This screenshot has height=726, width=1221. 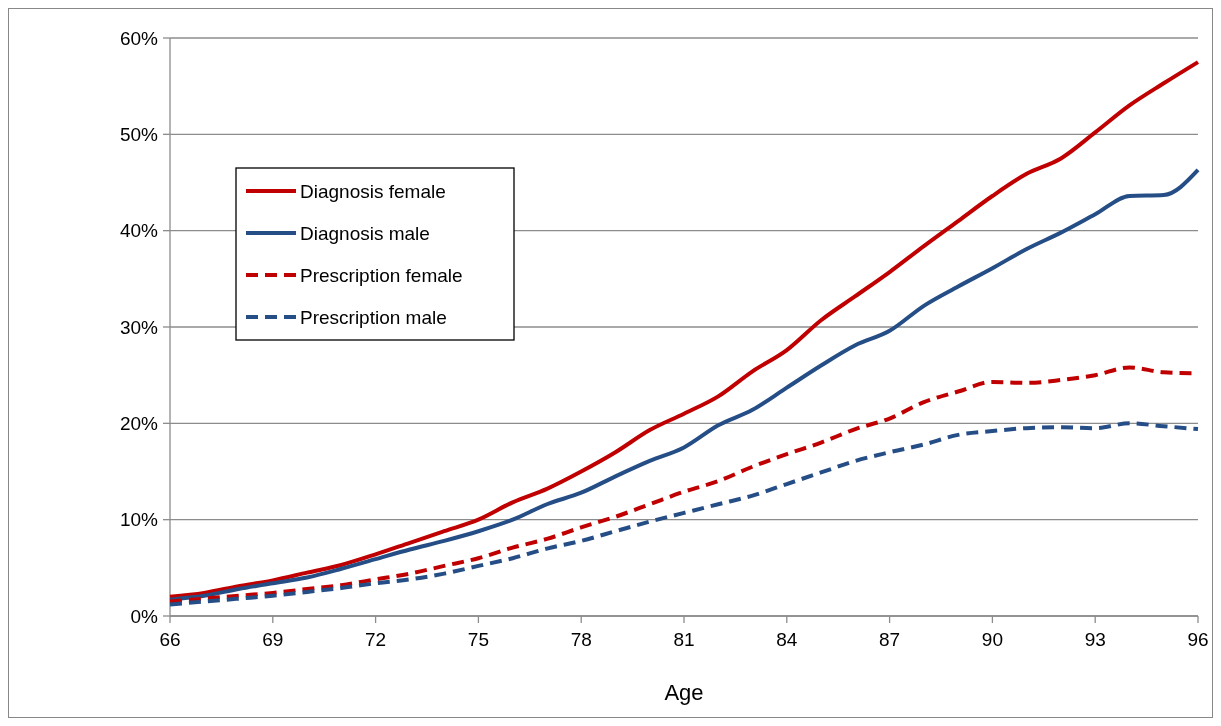 What do you see at coordinates (144, 616) in the screenshot?
I see `y-tick-label: 0%` at bounding box center [144, 616].